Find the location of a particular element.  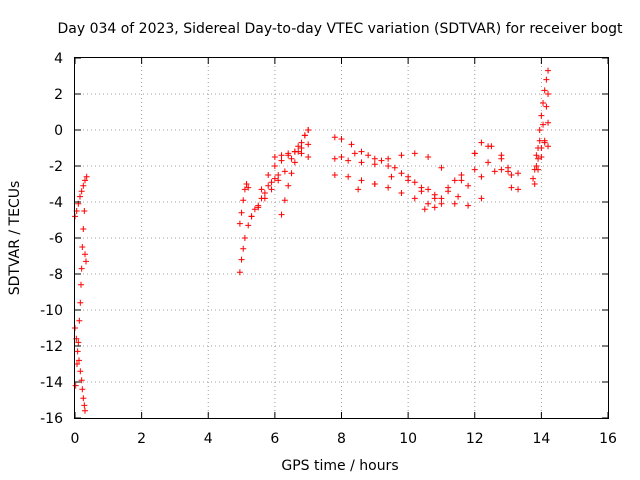

x-tick-label: 6 is located at coordinates (274, 439).